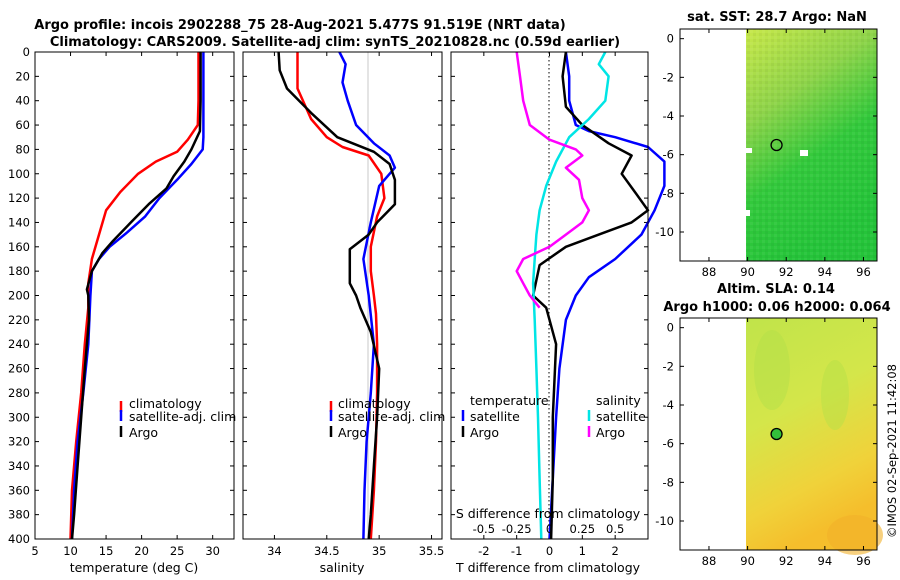 Image resolution: width=900 pixels, height=580 pixels. I want to click on timestamp: ©IMOS 02-Sep-2021 11:42:08, so click(892, 451).